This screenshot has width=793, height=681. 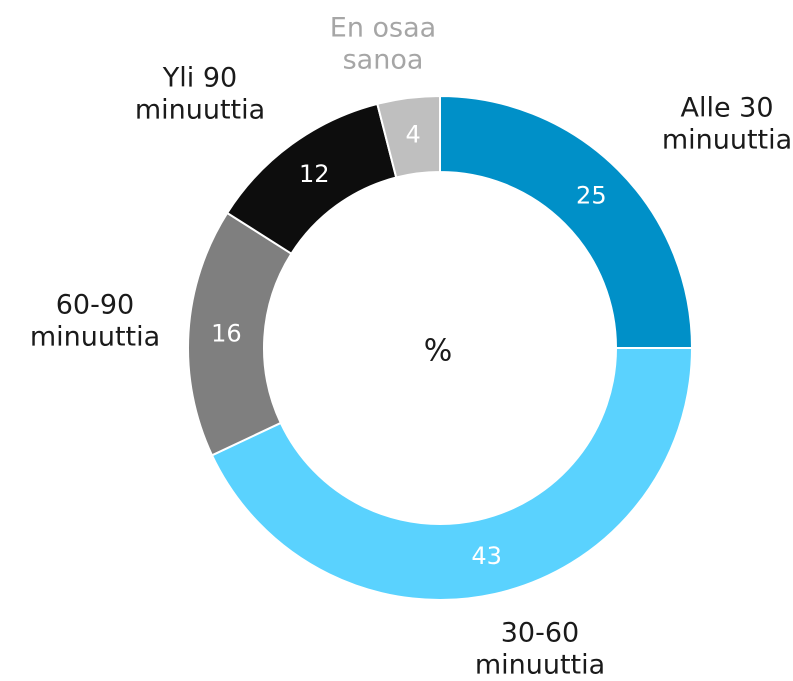 I want to click on value-label: 43, so click(x=486, y=556).